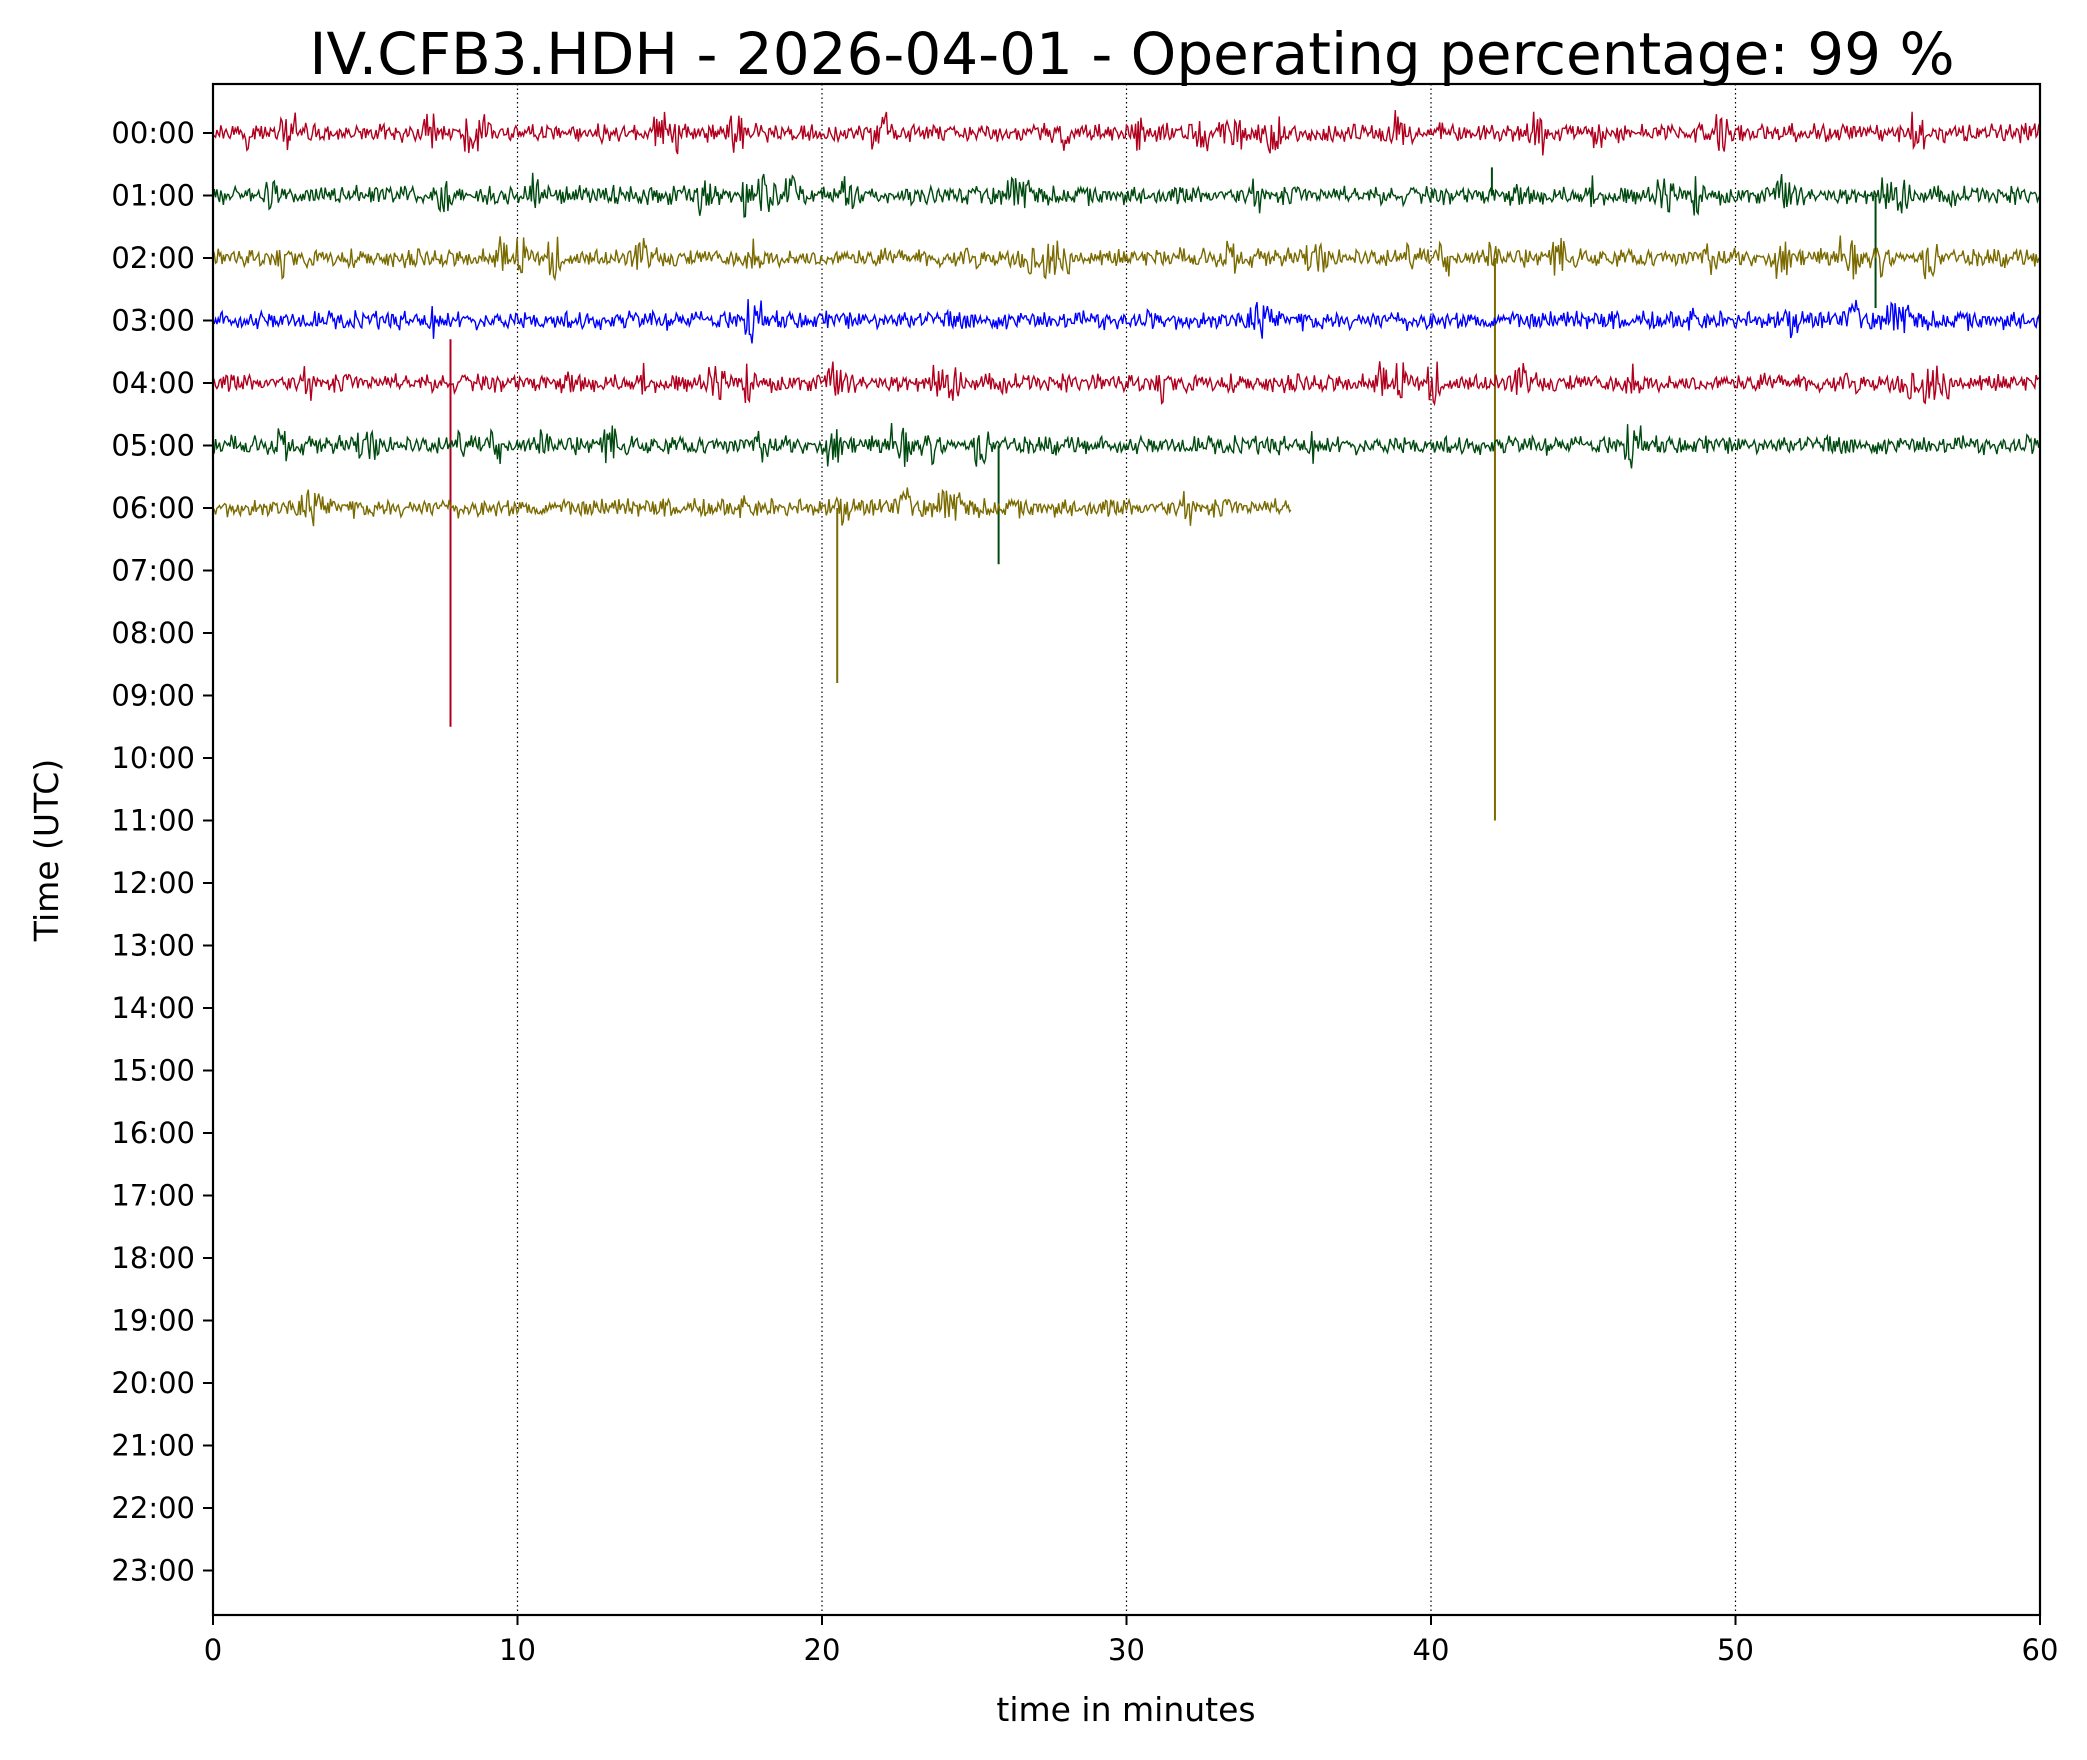 The image size is (2087, 1760). I want to click on y-tick-label-10: 10:00, so click(153, 758).